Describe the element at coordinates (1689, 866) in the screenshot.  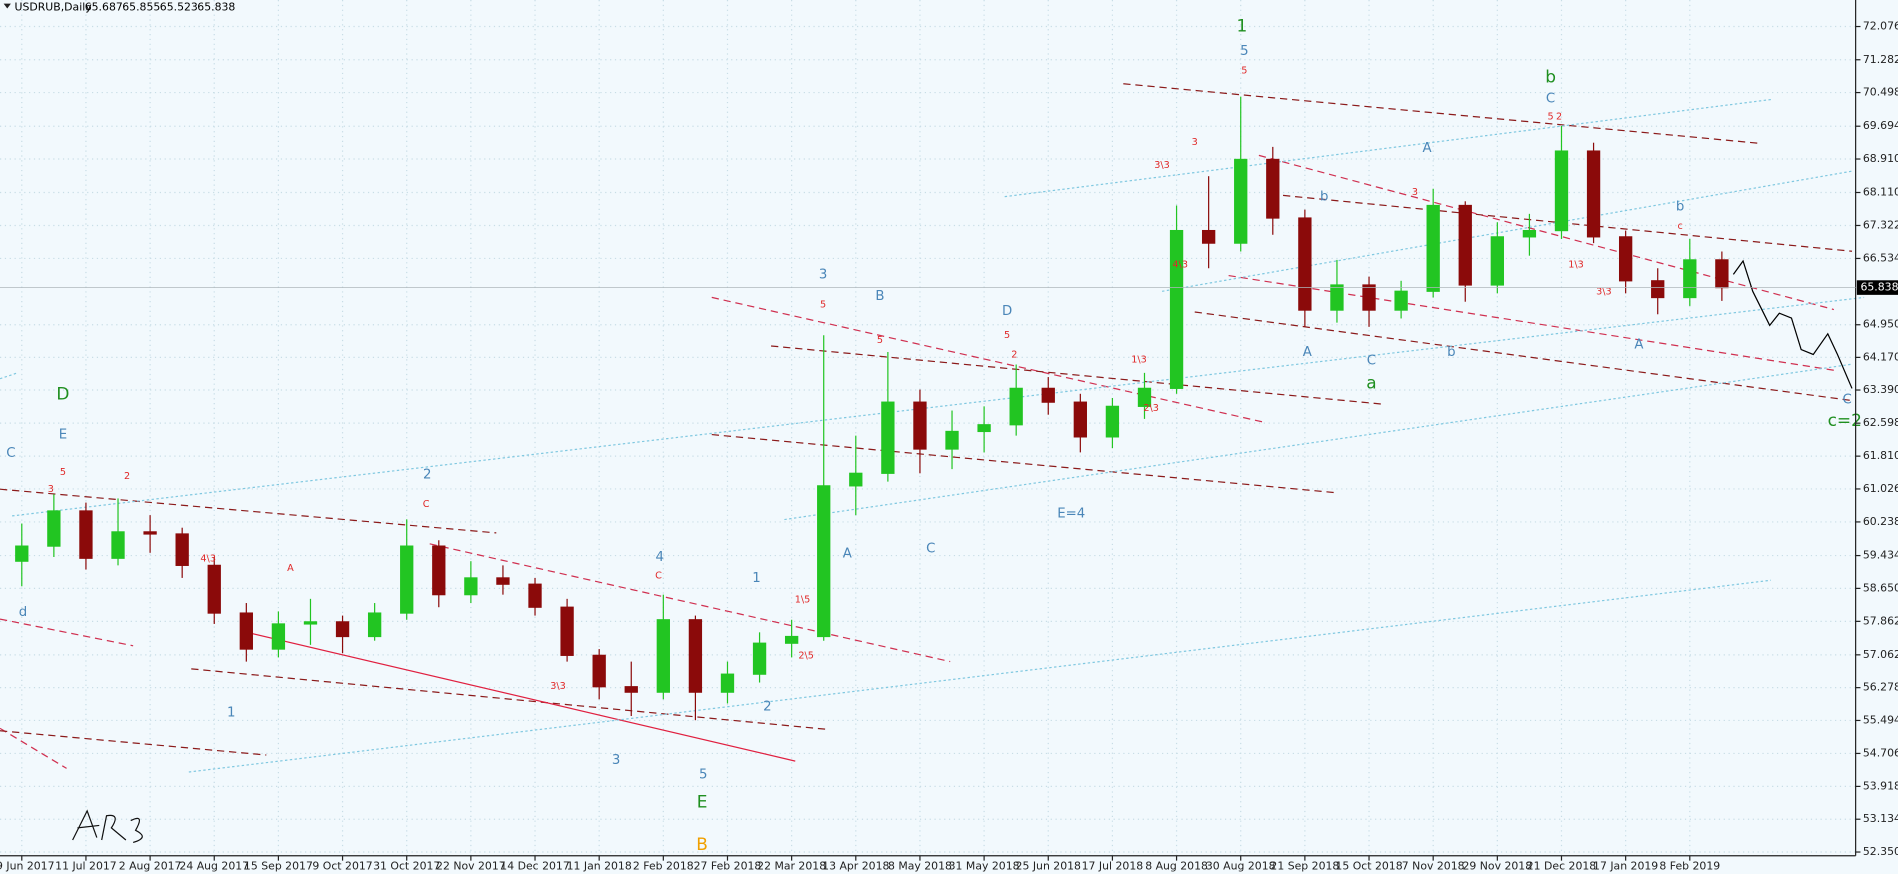
I see `x-tick-label: 8 Feb 2019` at that location.